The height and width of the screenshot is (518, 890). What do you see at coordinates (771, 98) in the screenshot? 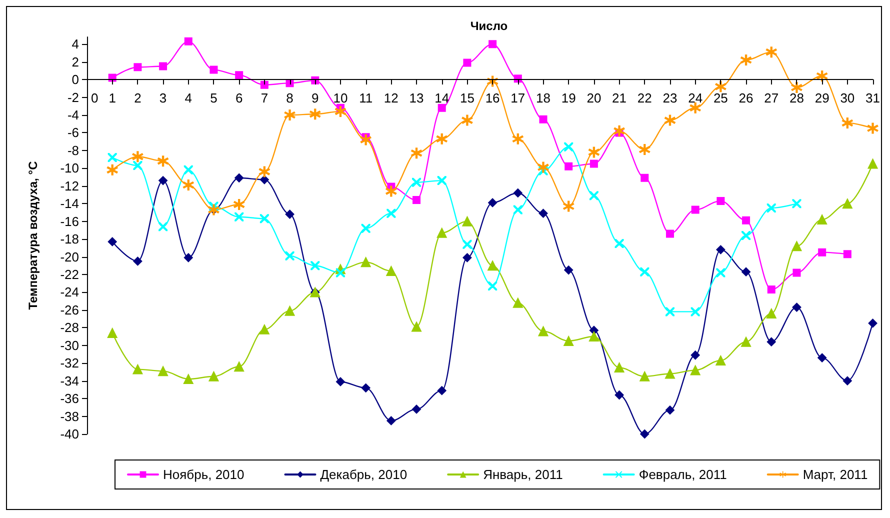
I see `x-tick-label: 27` at bounding box center [771, 98].